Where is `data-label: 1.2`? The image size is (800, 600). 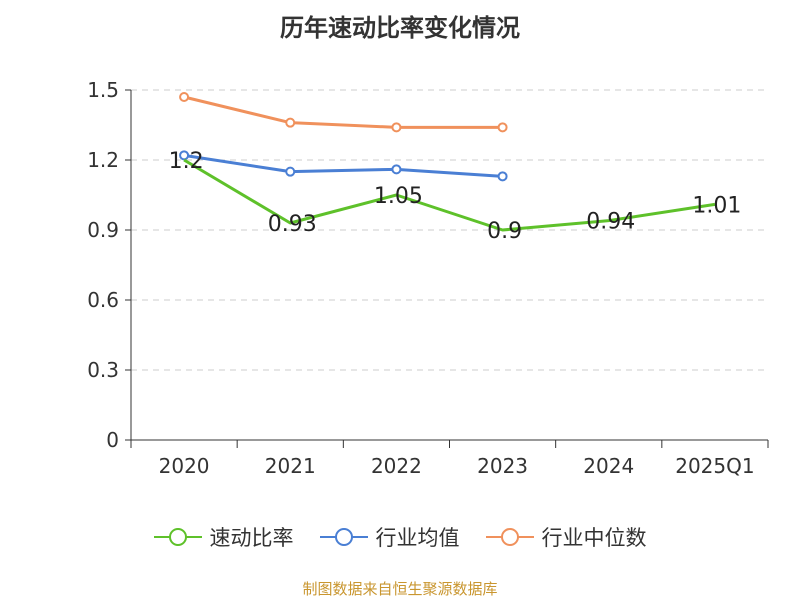 data-label: 1.2 is located at coordinates (186, 161).